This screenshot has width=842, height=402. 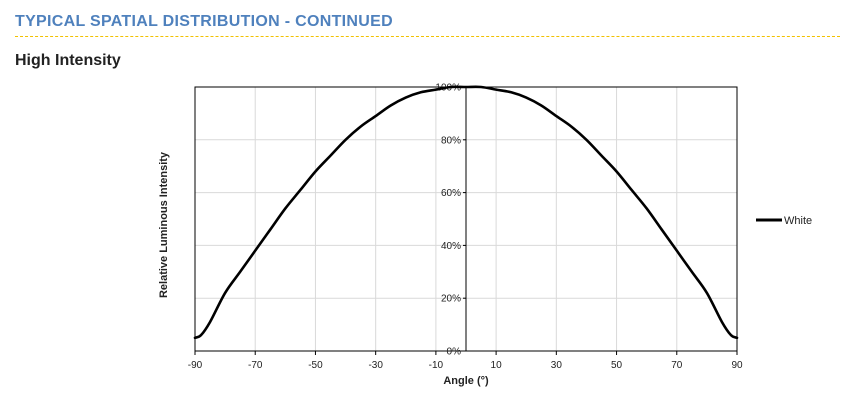 What do you see at coordinates (497, 365) in the screenshot?
I see `x-tick-label: 10` at bounding box center [497, 365].